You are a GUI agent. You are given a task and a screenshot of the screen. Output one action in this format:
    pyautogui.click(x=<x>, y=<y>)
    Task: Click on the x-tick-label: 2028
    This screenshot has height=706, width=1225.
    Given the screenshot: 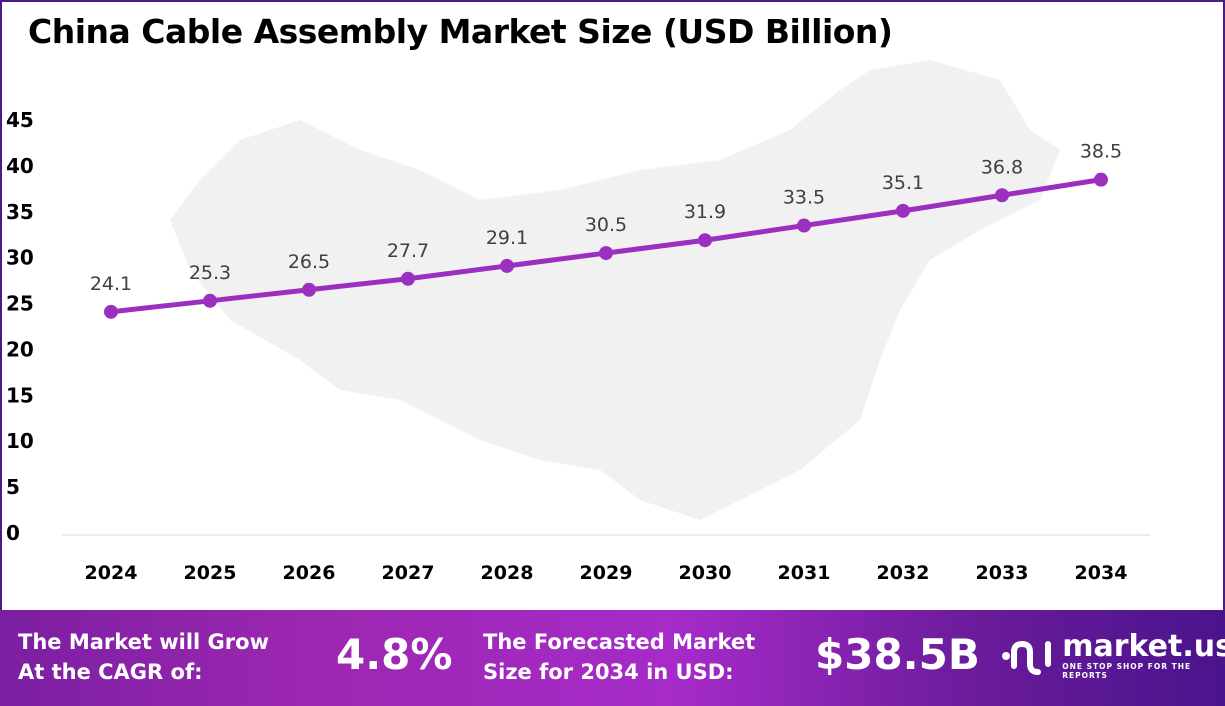 What is the action you would take?
    pyautogui.click(x=507, y=573)
    